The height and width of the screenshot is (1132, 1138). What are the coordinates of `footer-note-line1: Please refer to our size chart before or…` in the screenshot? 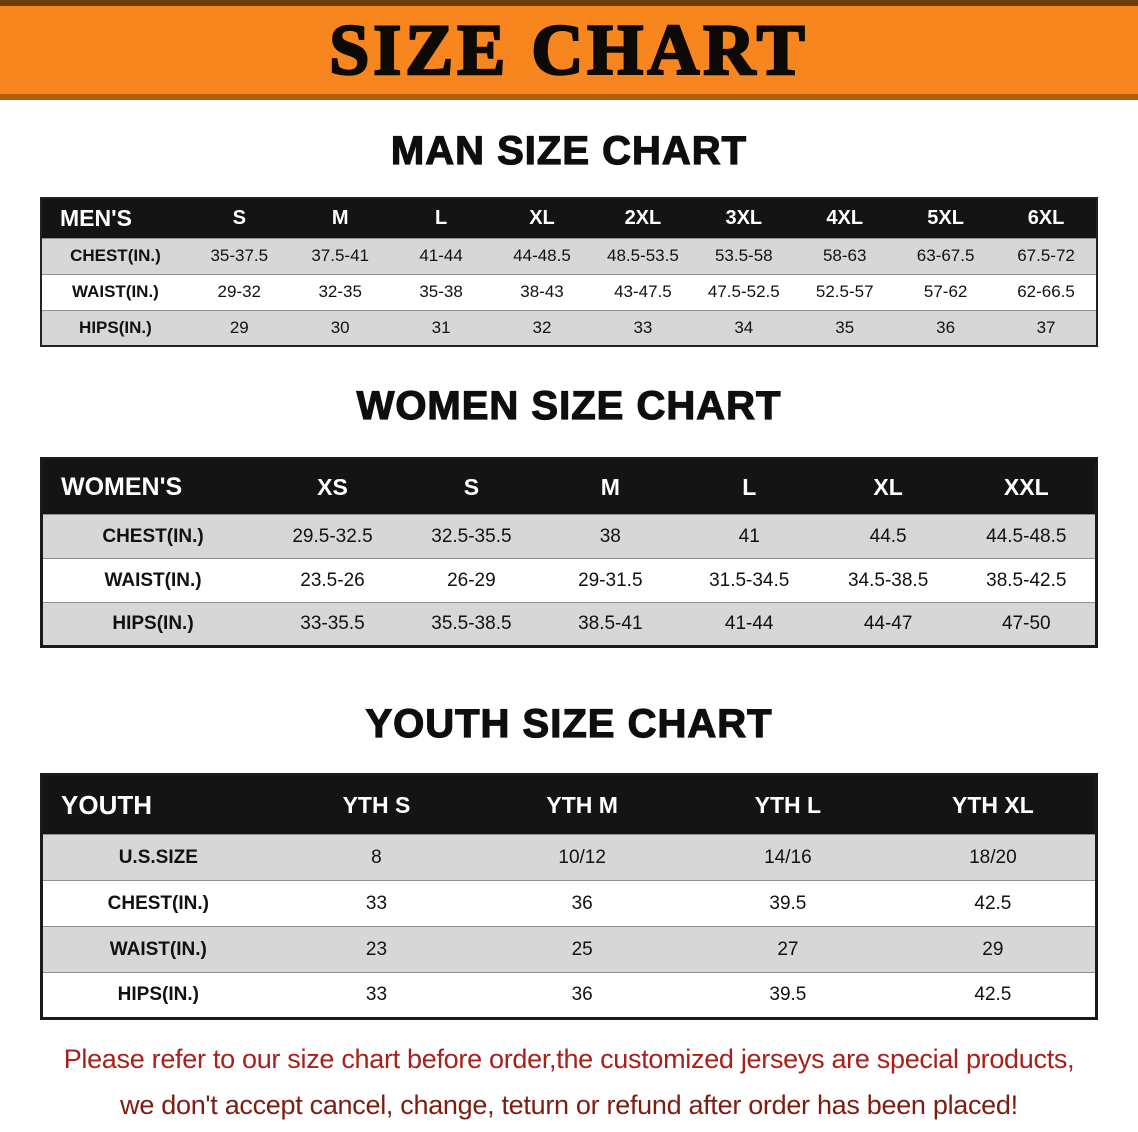 It's located at (569, 1059).